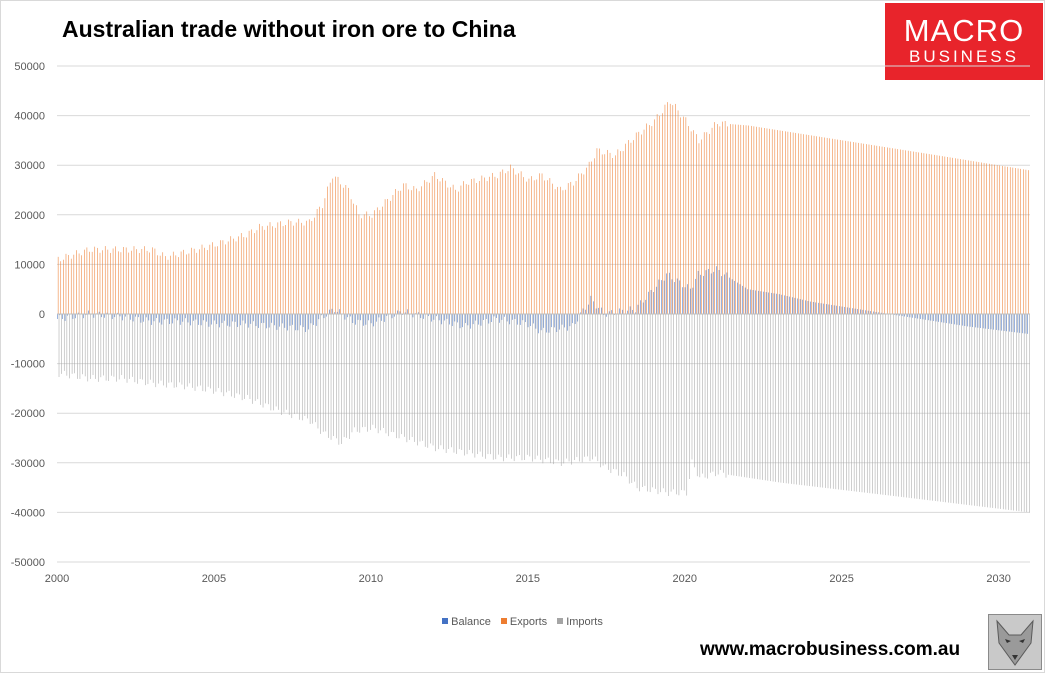 The width and height of the screenshot is (1045, 674). Describe the element at coordinates (830, 649) in the screenshot. I see `website-url: www.macrobusiness.com.au` at that location.